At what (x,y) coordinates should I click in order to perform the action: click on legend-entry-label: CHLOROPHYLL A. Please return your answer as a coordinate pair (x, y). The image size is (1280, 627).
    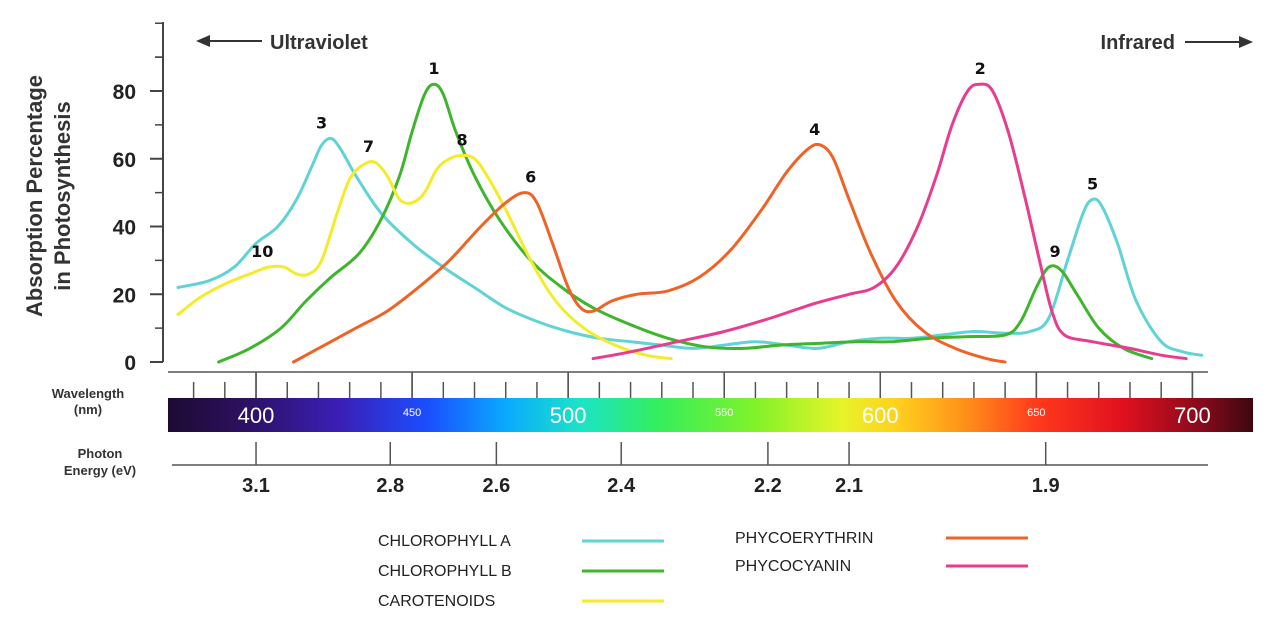
    Looking at the image, I should click on (444, 541).